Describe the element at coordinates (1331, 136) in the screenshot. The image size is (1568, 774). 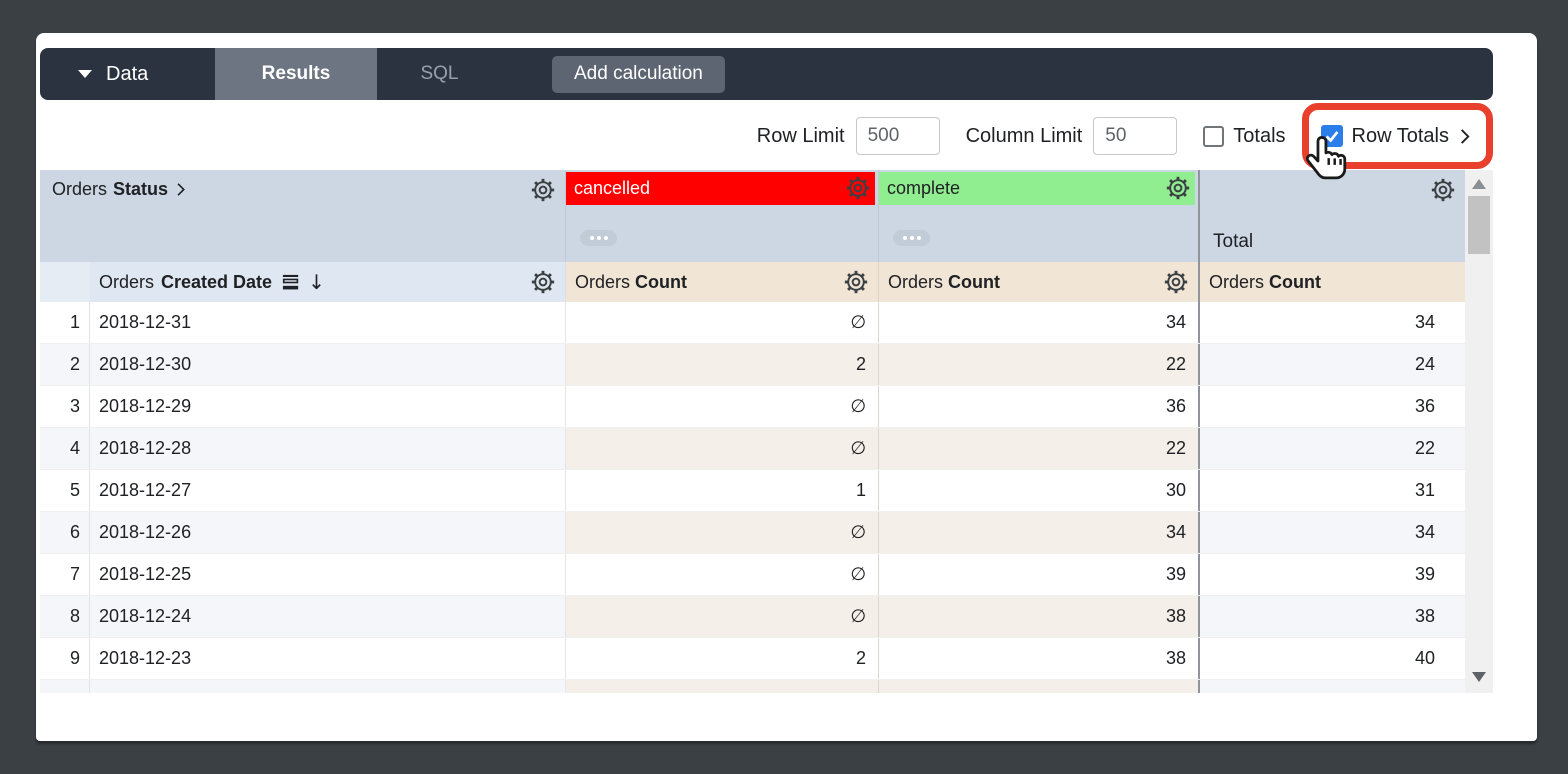
I see `row-totals-checkbox` at that location.